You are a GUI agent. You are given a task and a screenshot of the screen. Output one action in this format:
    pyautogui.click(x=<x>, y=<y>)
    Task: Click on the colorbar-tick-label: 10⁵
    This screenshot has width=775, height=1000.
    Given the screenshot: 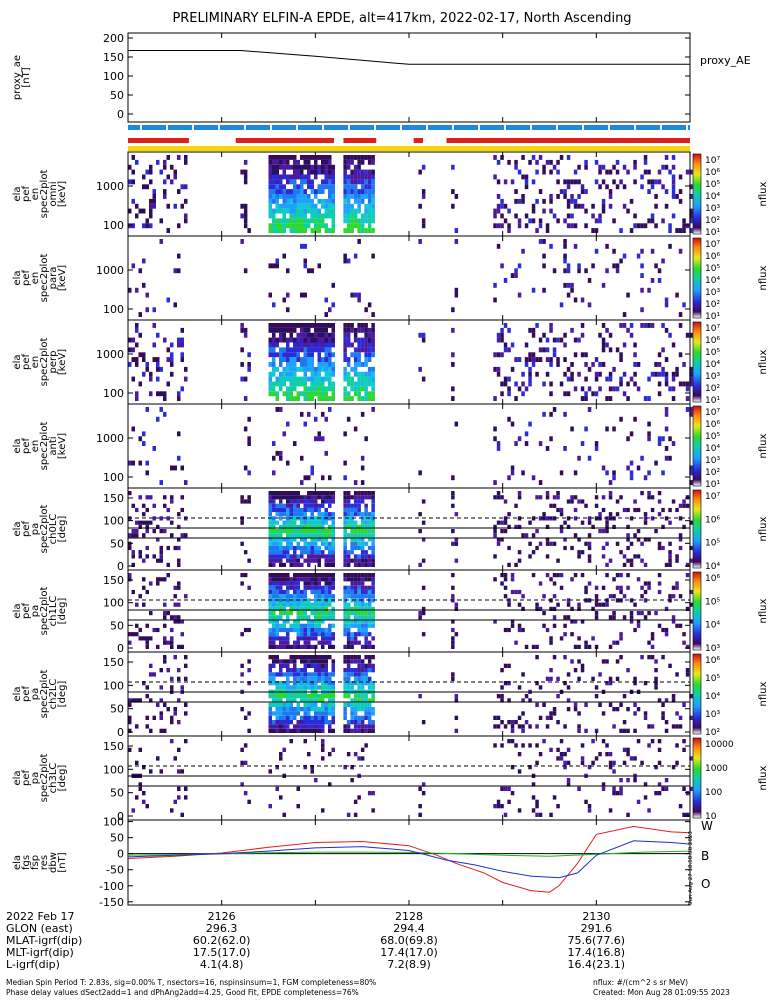 What is the action you would take?
    pyautogui.click(x=712, y=437)
    